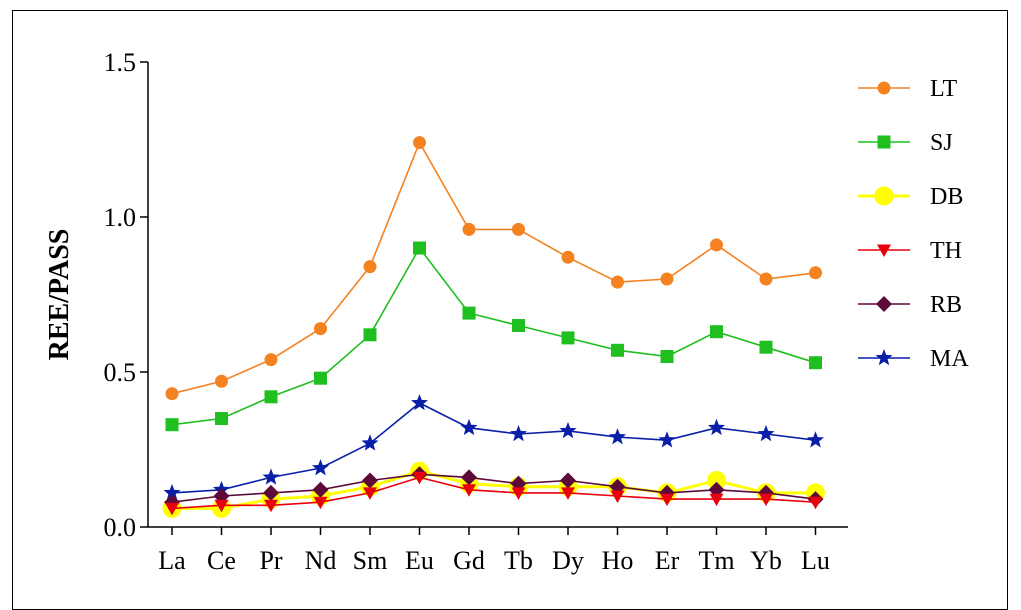 This screenshot has height=610, width=1021. What do you see at coordinates (221, 560) in the screenshot?
I see `x-tick-label: Ce` at bounding box center [221, 560].